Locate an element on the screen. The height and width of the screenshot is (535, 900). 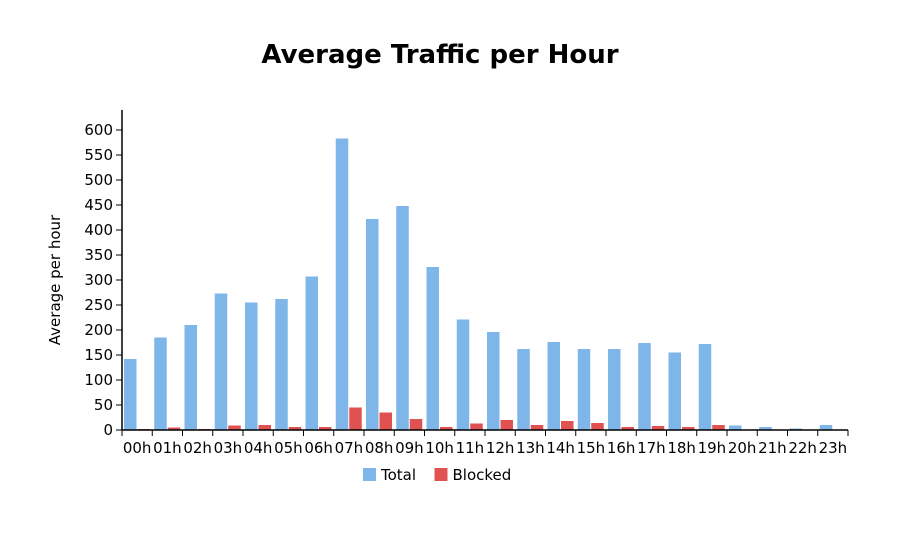
y-tick-label-350: 350 is located at coordinates (98, 255).